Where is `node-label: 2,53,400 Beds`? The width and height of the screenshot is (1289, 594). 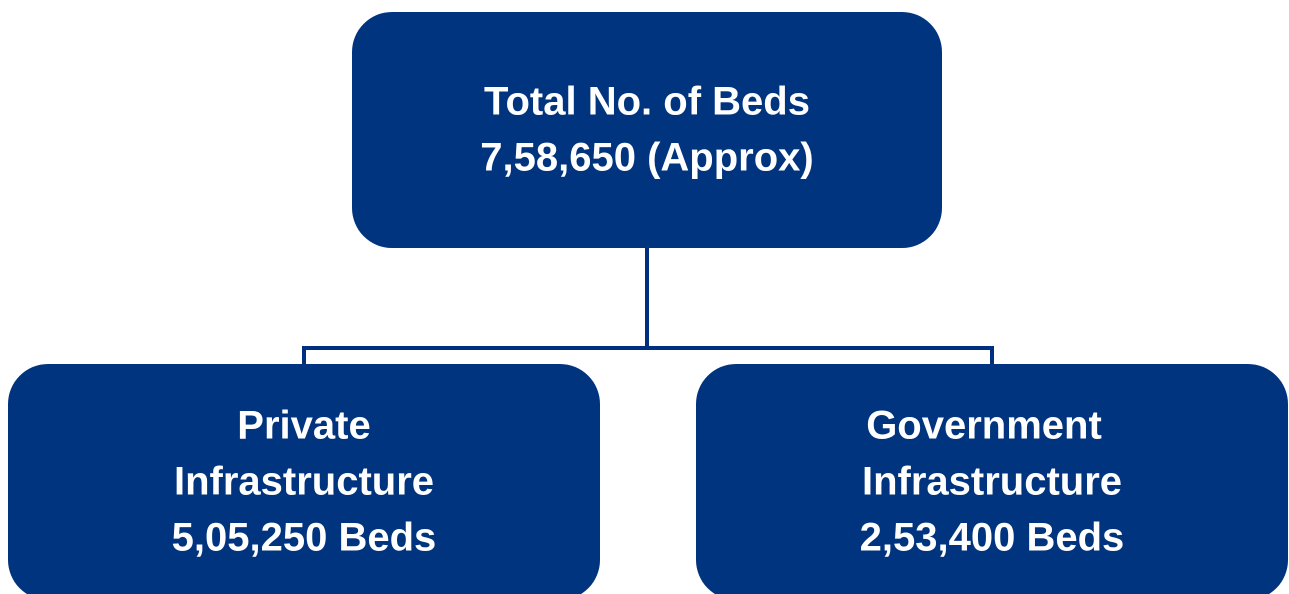
node-label: 2,53,400 Beds is located at coordinates (992, 538).